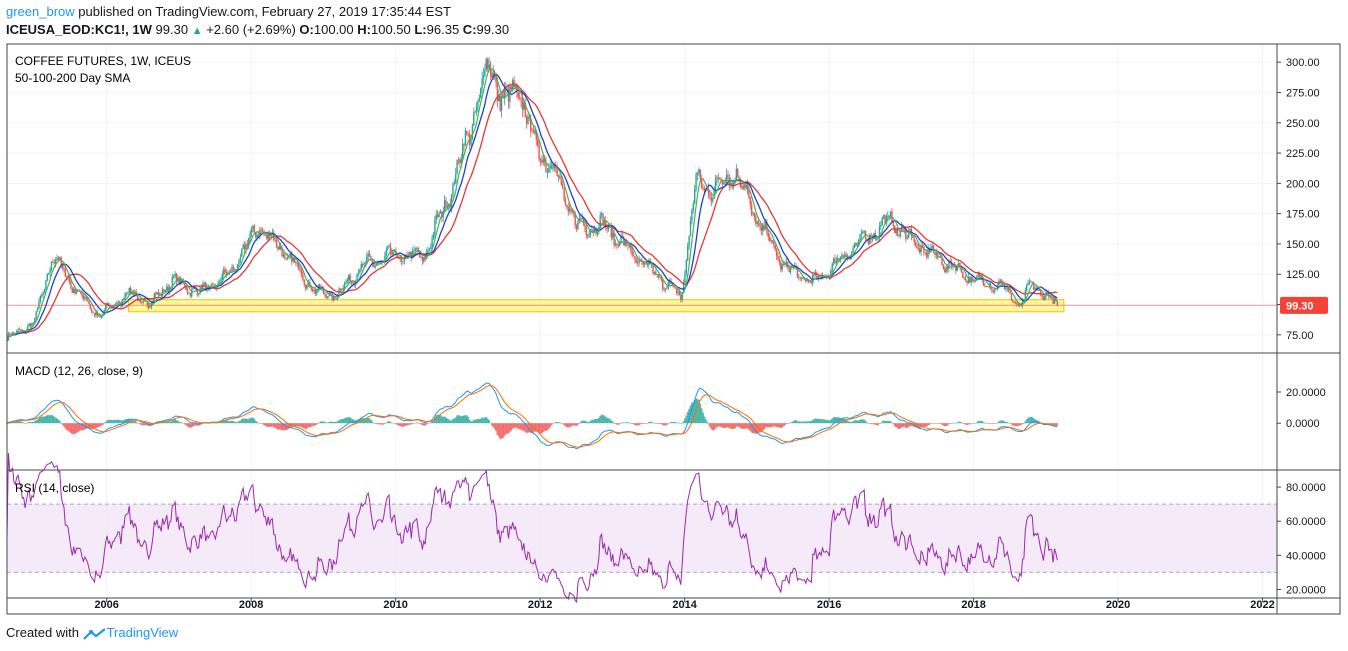 This screenshot has width=1348, height=651. Describe the element at coordinates (1303, 184) in the screenshot. I see `price-y-tick-label: 200.00` at that location.